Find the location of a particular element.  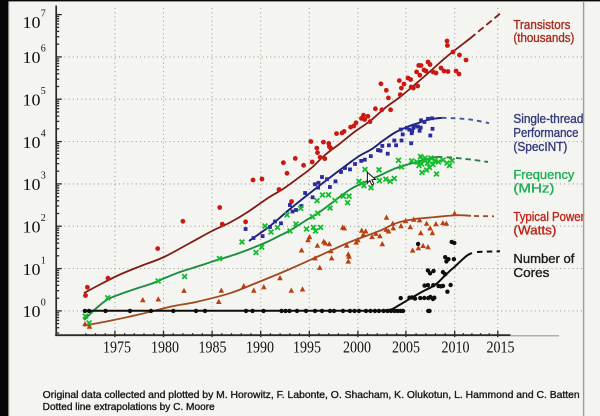

svg-text: 1980 is located at coordinates (165, 346).